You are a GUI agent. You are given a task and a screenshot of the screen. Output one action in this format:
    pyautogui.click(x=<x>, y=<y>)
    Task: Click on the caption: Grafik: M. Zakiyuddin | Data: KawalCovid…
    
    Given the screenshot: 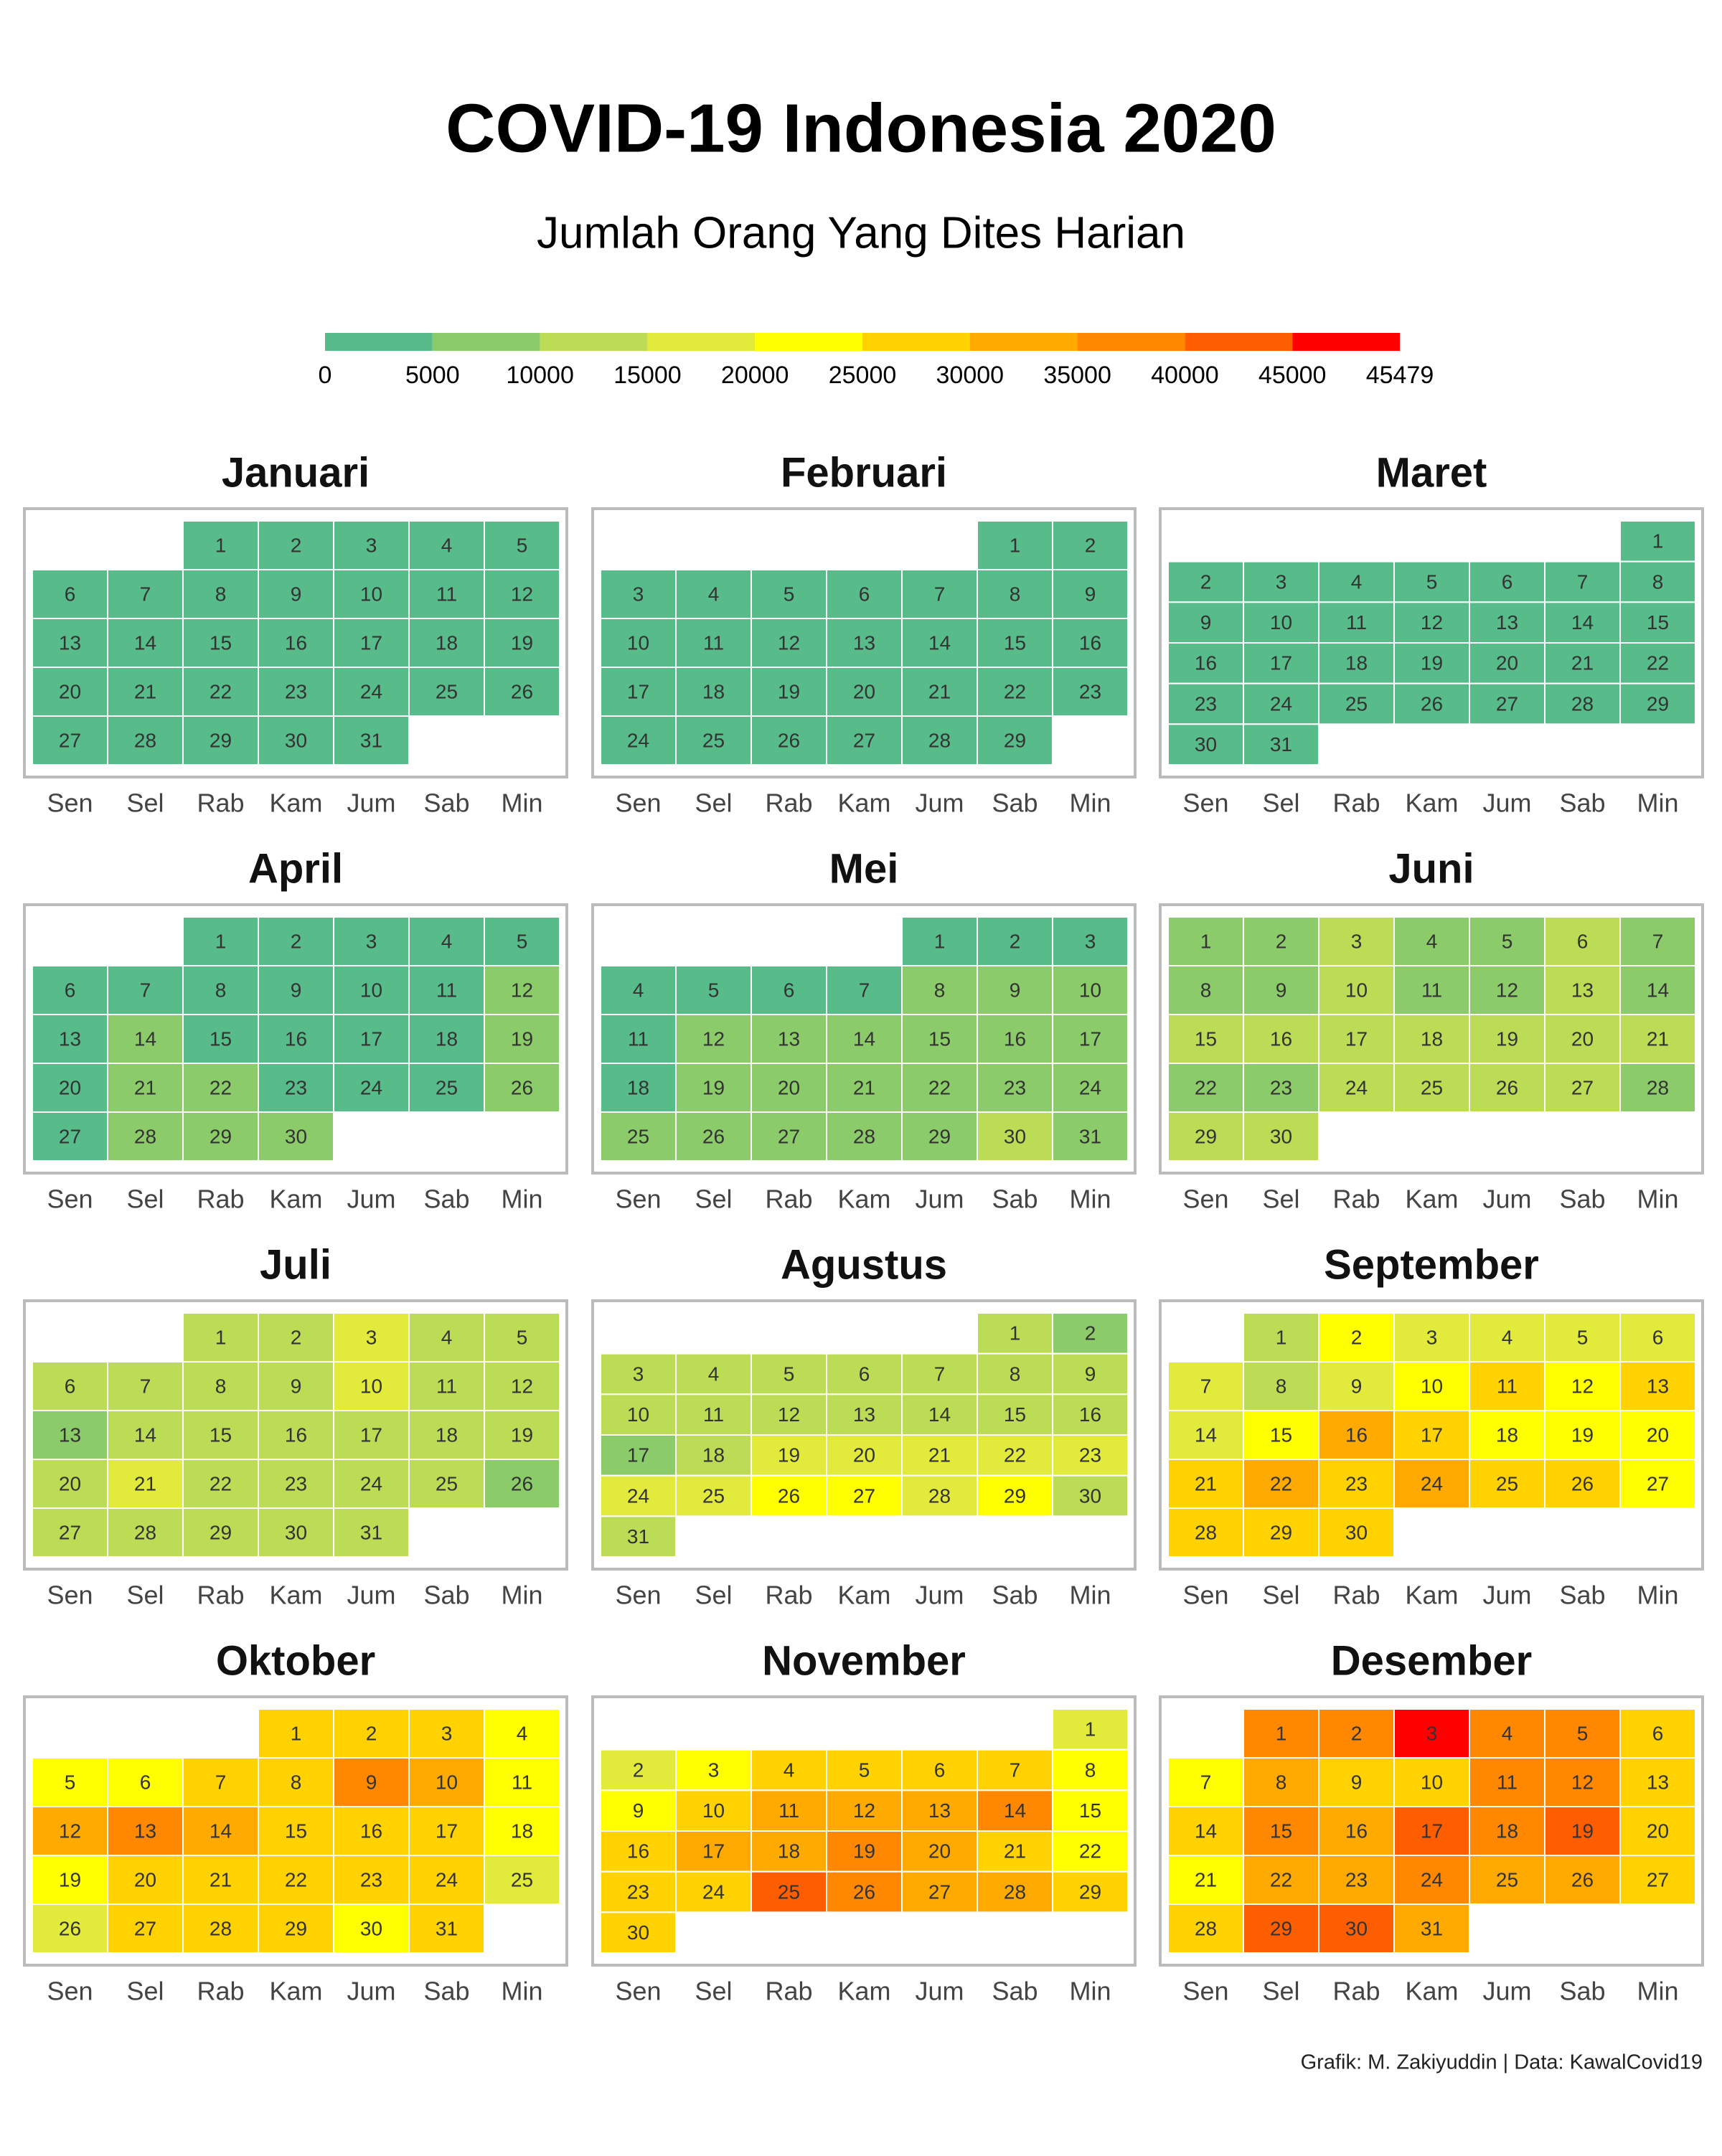 What is the action you would take?
    pyautogui.click(x=1502, y=2063)
    